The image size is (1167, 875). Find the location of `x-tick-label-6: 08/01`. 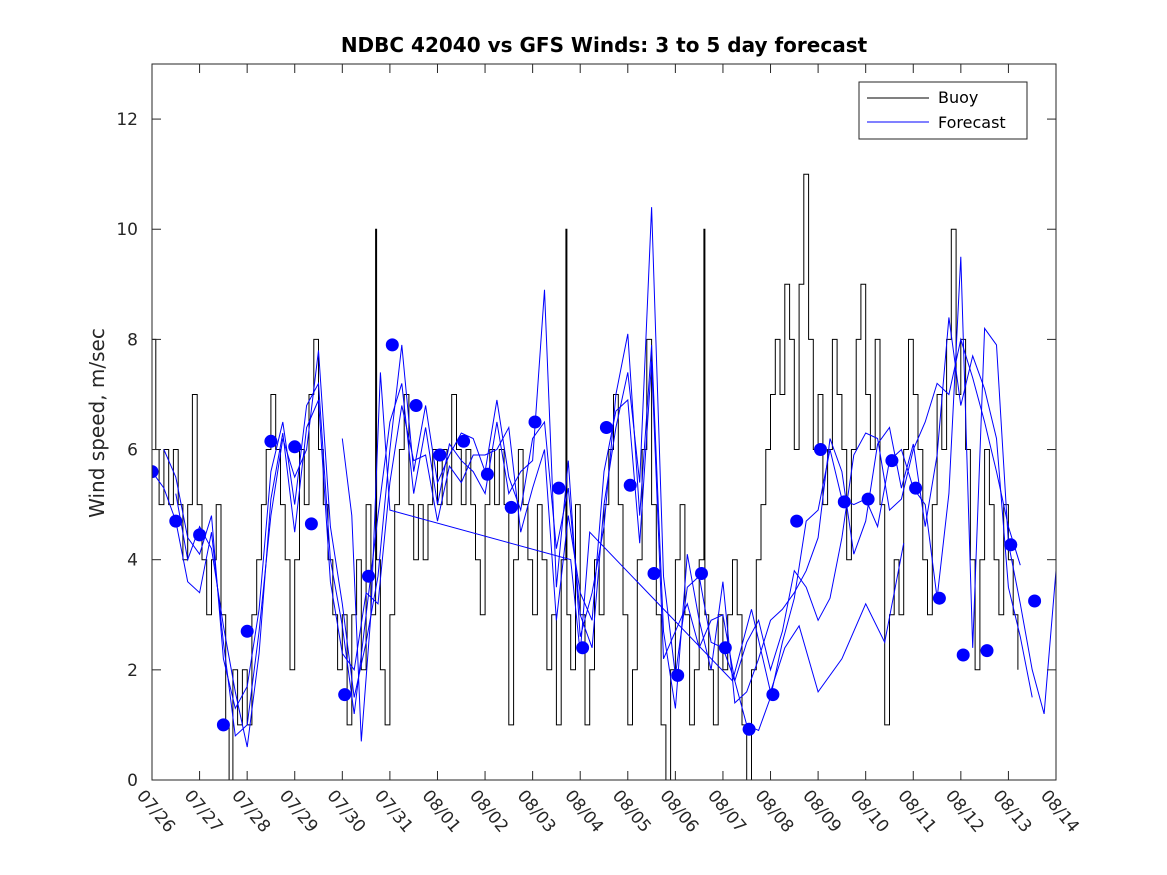

x-tick-label-6: 08/01 is located at coordinates (441, 811).